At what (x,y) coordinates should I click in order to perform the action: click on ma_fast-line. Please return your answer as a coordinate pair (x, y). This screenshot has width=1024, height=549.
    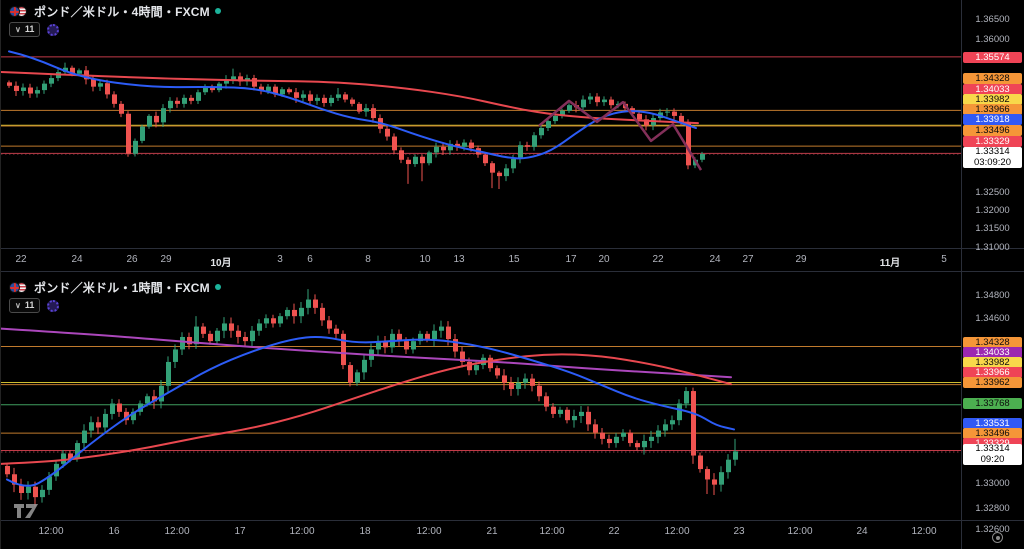
    Looking at the image, I should click on (352, 105).